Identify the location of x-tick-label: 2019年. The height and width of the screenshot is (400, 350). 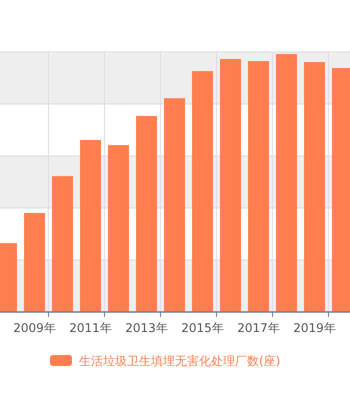
(314, 328).